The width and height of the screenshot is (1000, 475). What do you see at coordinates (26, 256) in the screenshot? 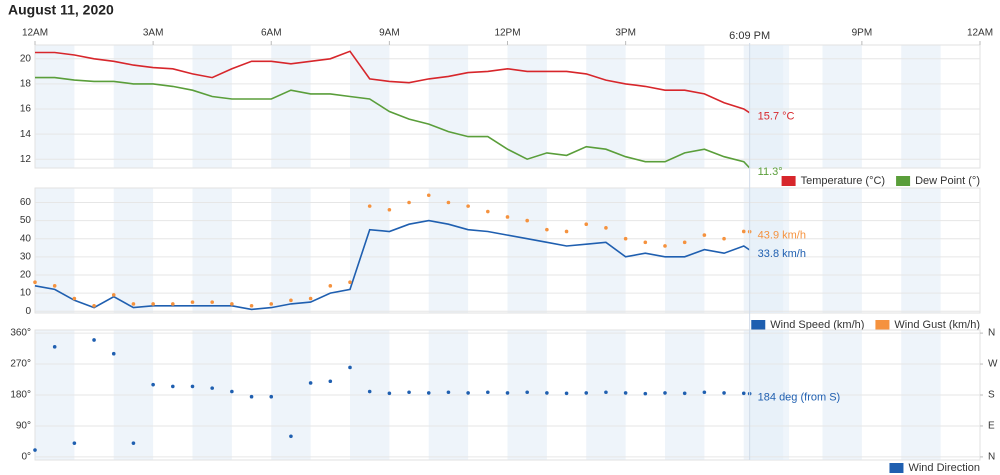
I see `y-tick-label: 30` at bounding box center [26, 256].